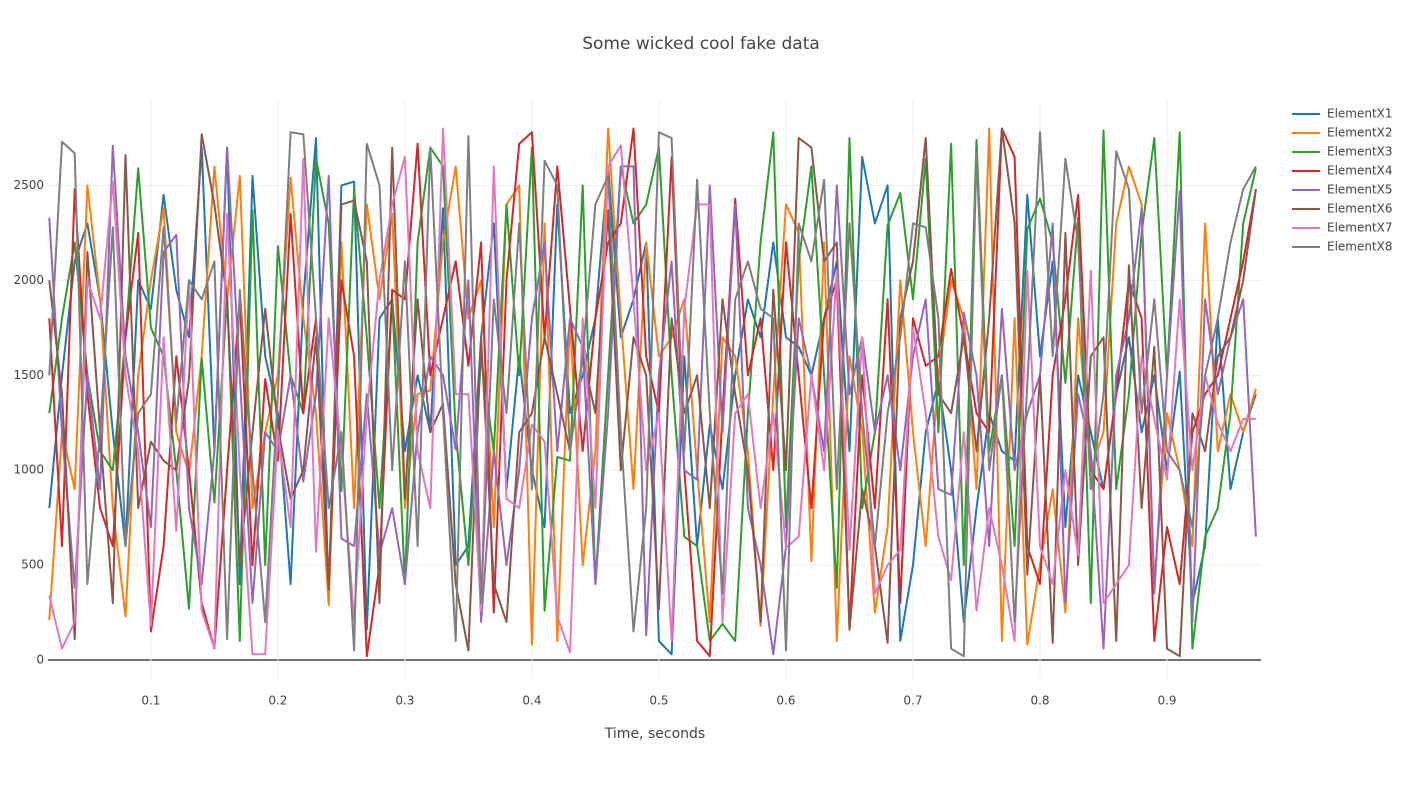 The height and width of the screenshot is (787, 1403). What do you see at coordinates (654, 734) in the screenshot?
I see `x-axis-label: Time, seconds` at bounding box center [654, 734].